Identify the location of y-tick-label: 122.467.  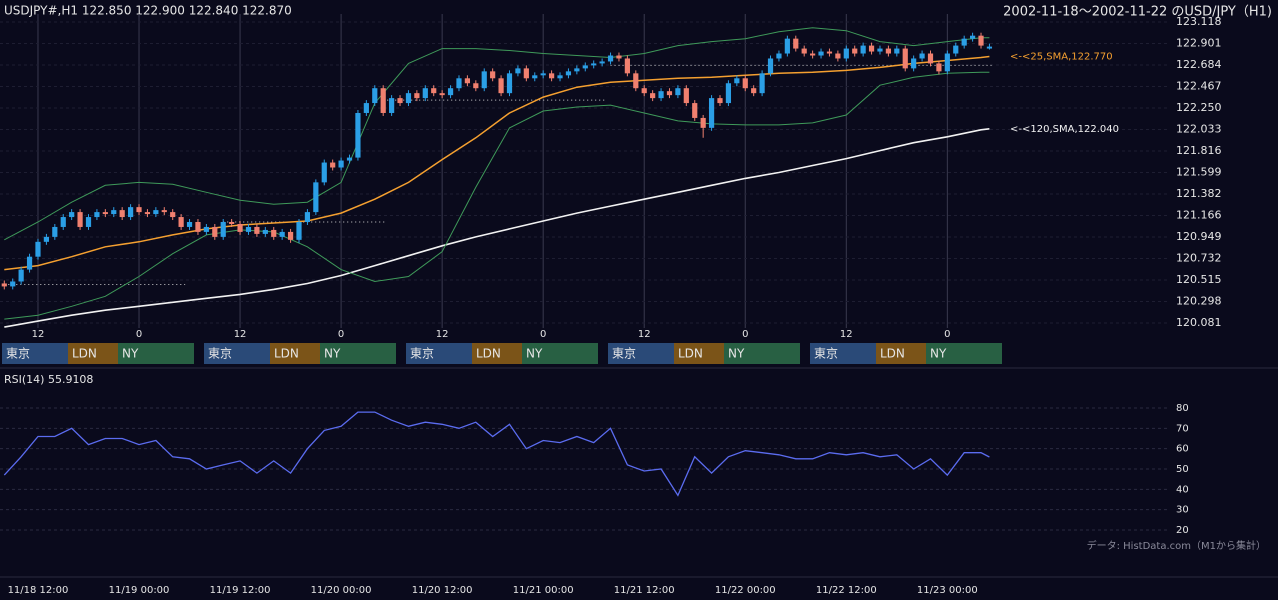
(1199, 86).